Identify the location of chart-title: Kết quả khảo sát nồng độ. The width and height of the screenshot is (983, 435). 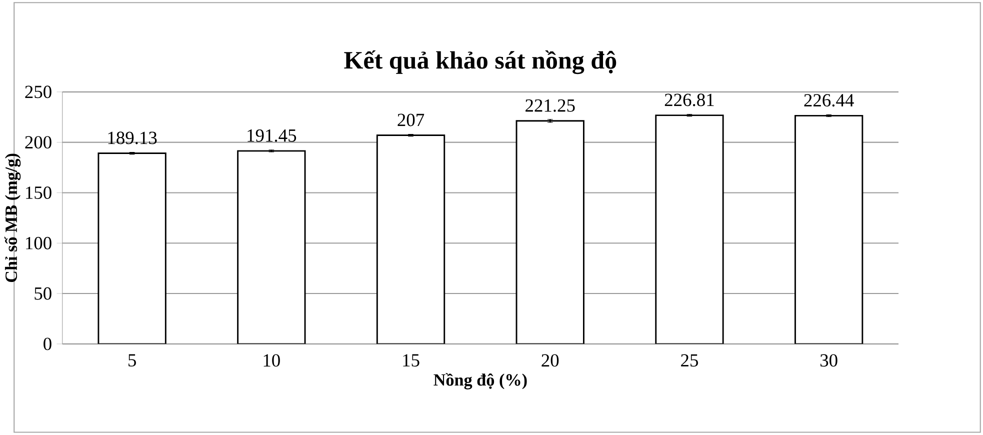
(480, 62).